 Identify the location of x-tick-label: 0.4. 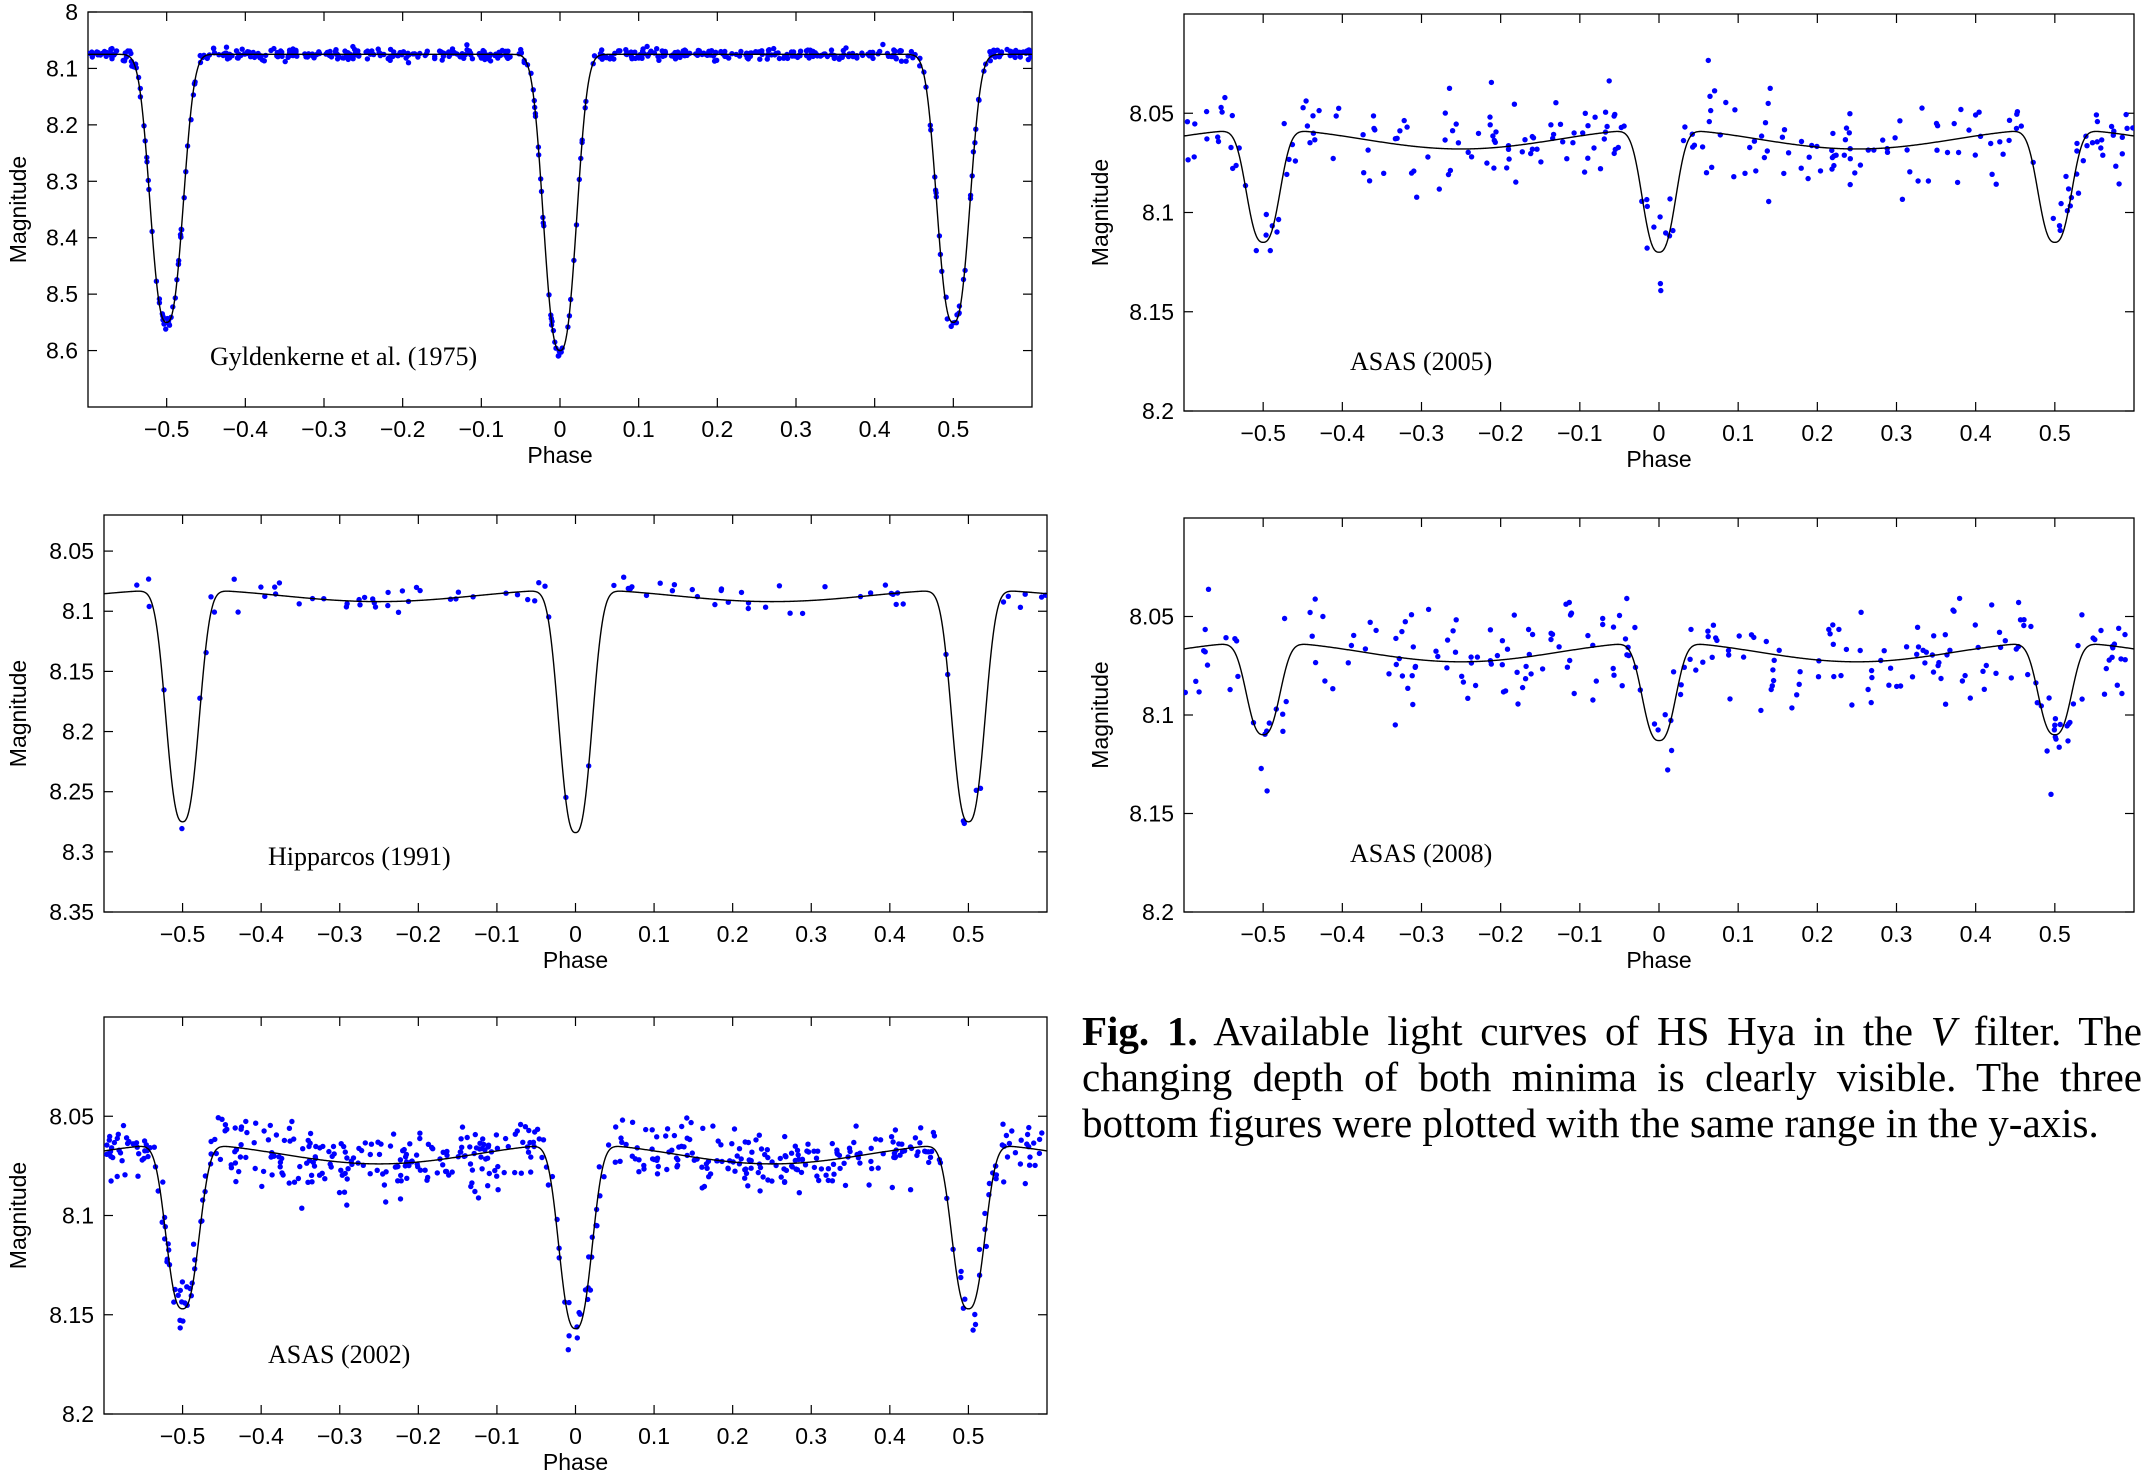
(875, 429).